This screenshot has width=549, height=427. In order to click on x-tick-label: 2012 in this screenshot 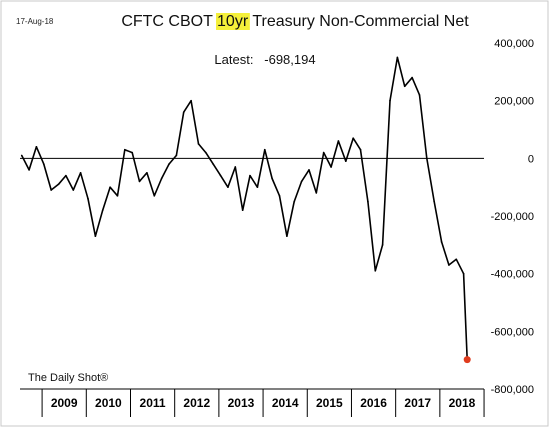, I will do `click(196, 403)`.